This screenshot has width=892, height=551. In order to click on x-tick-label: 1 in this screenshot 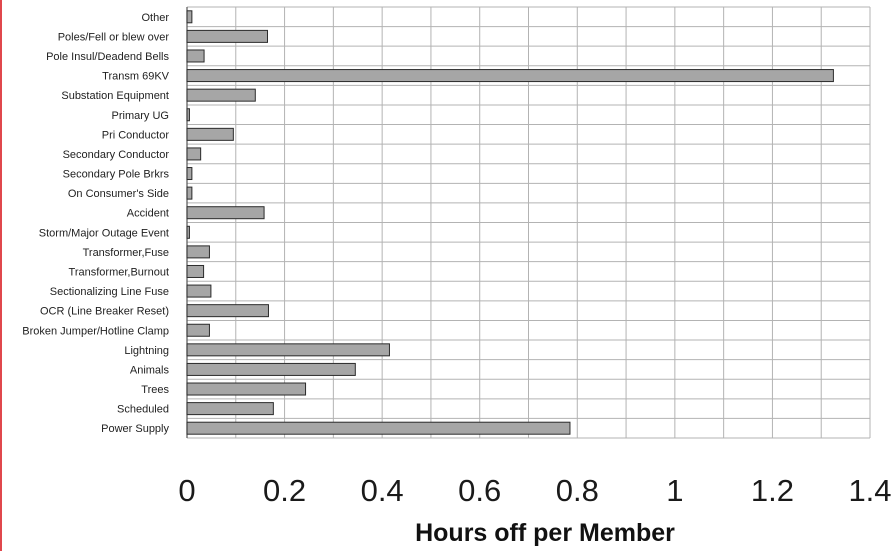, I will do `click(674, 490)`.